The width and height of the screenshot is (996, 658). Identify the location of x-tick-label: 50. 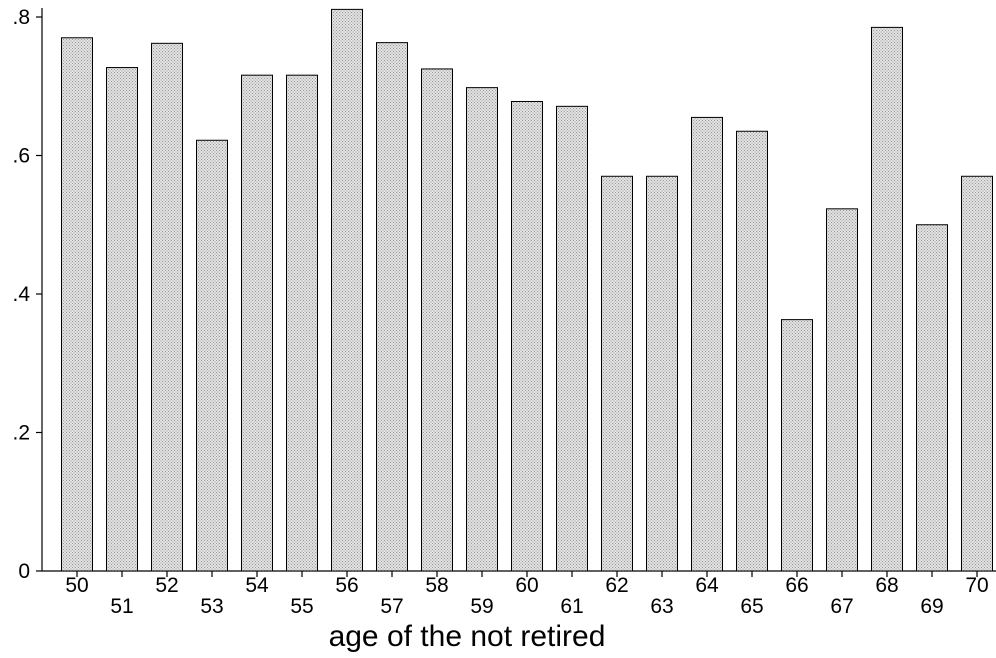
(76, 585).